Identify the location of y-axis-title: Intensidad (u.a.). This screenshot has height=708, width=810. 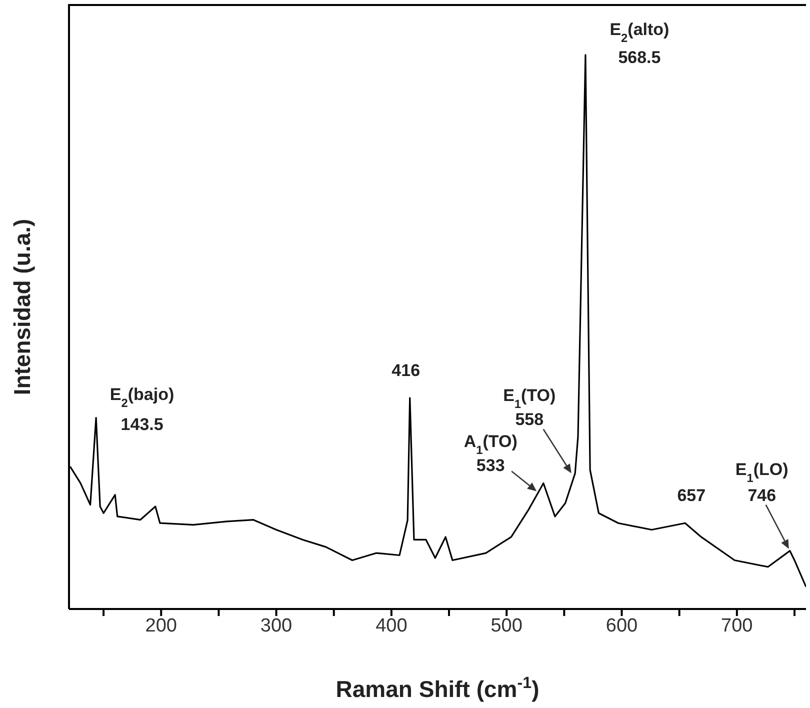
(22, 307).